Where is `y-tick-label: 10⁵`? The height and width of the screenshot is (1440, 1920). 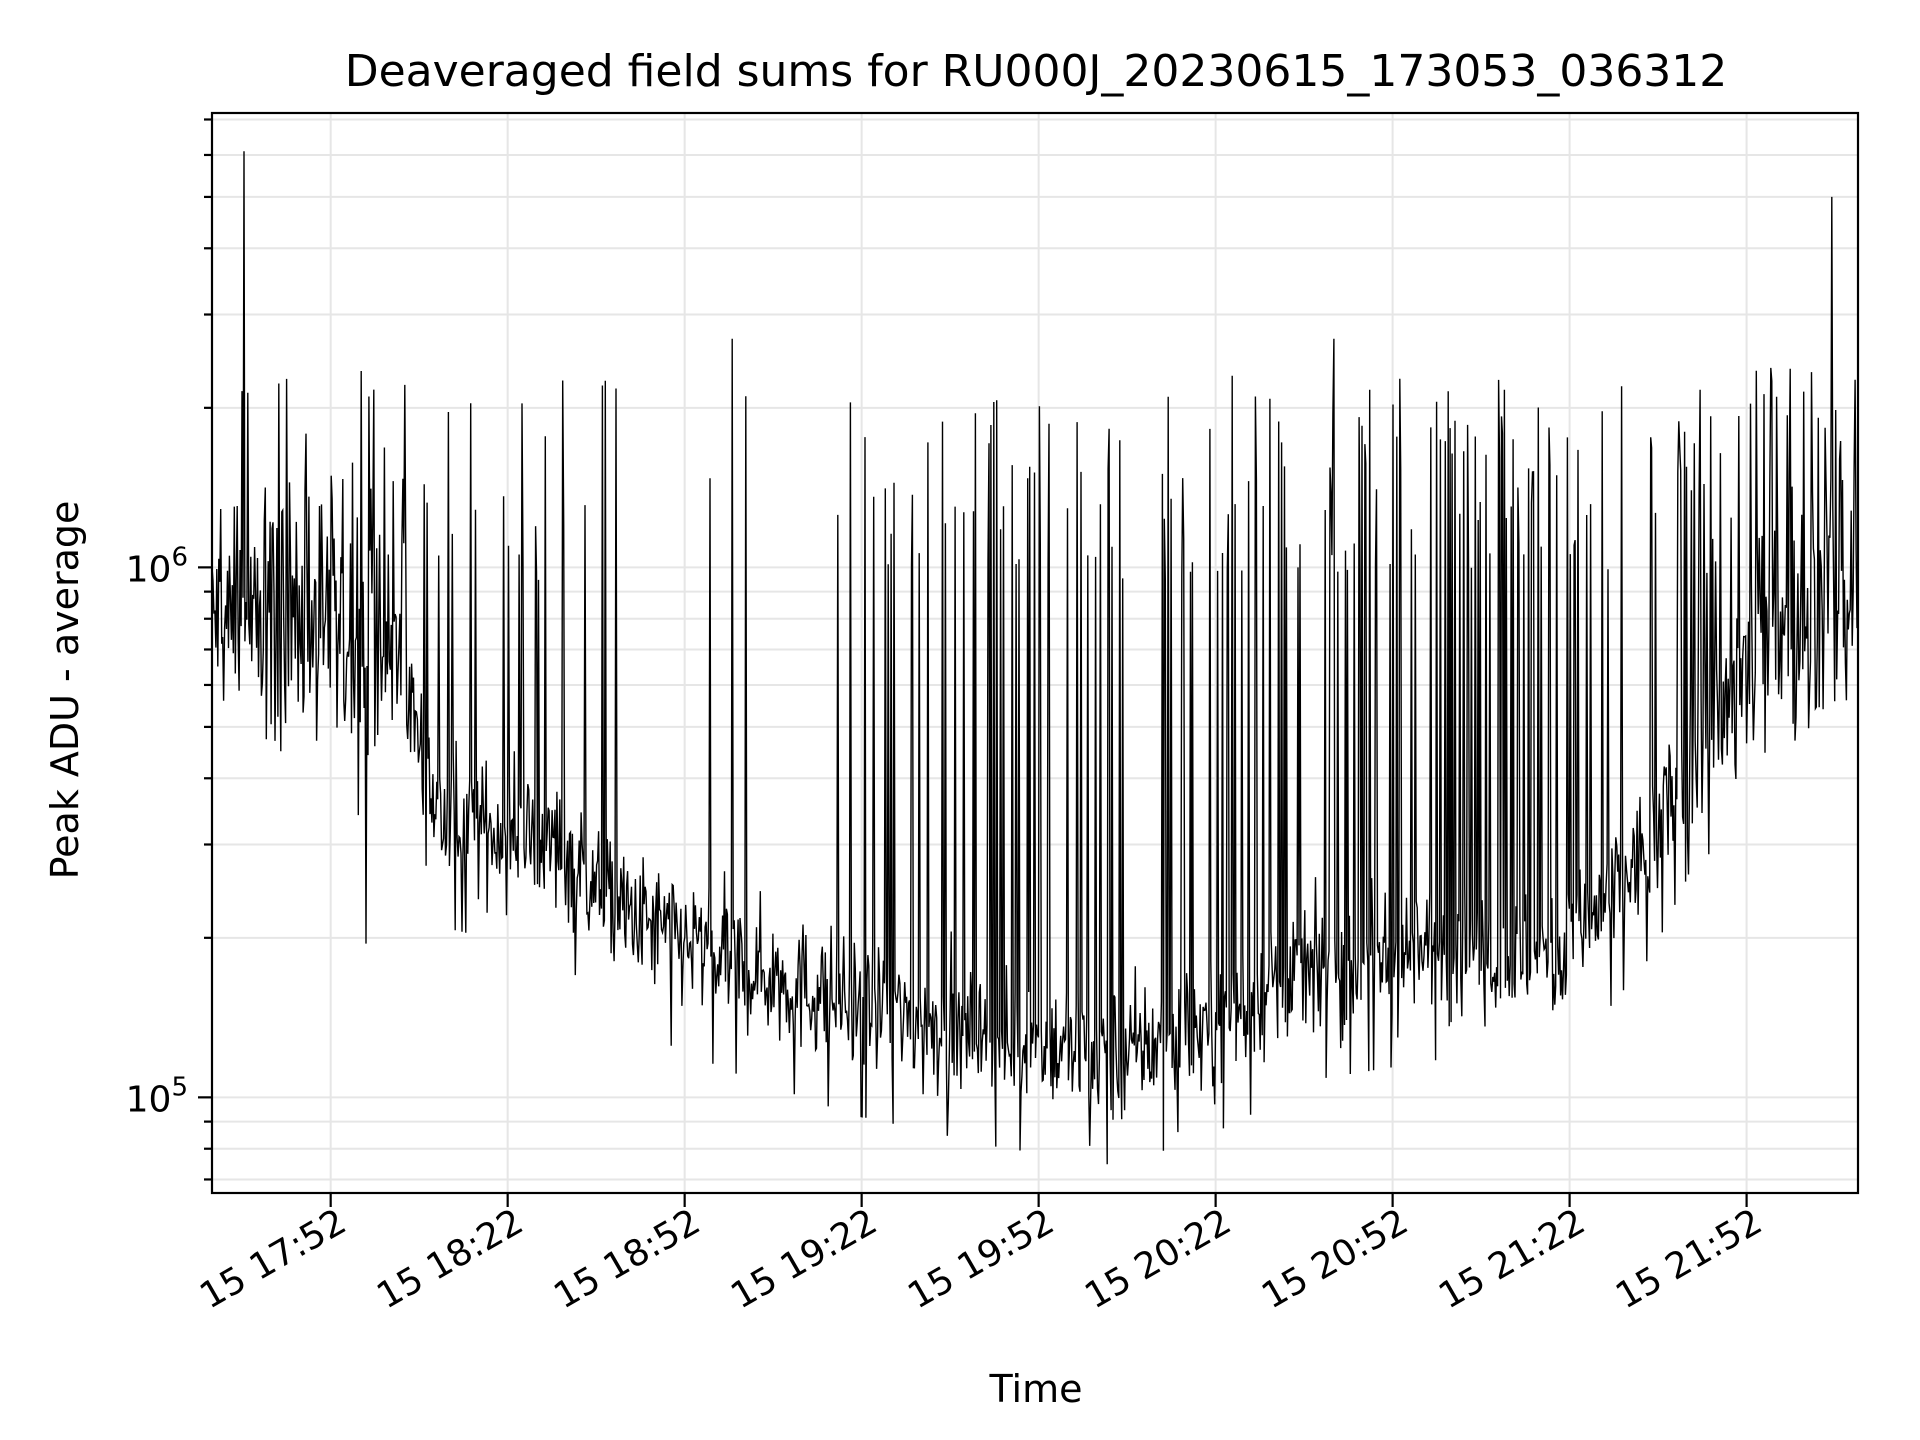 y-tick-label: 10⁵ is located at coordinates (157, 1096).